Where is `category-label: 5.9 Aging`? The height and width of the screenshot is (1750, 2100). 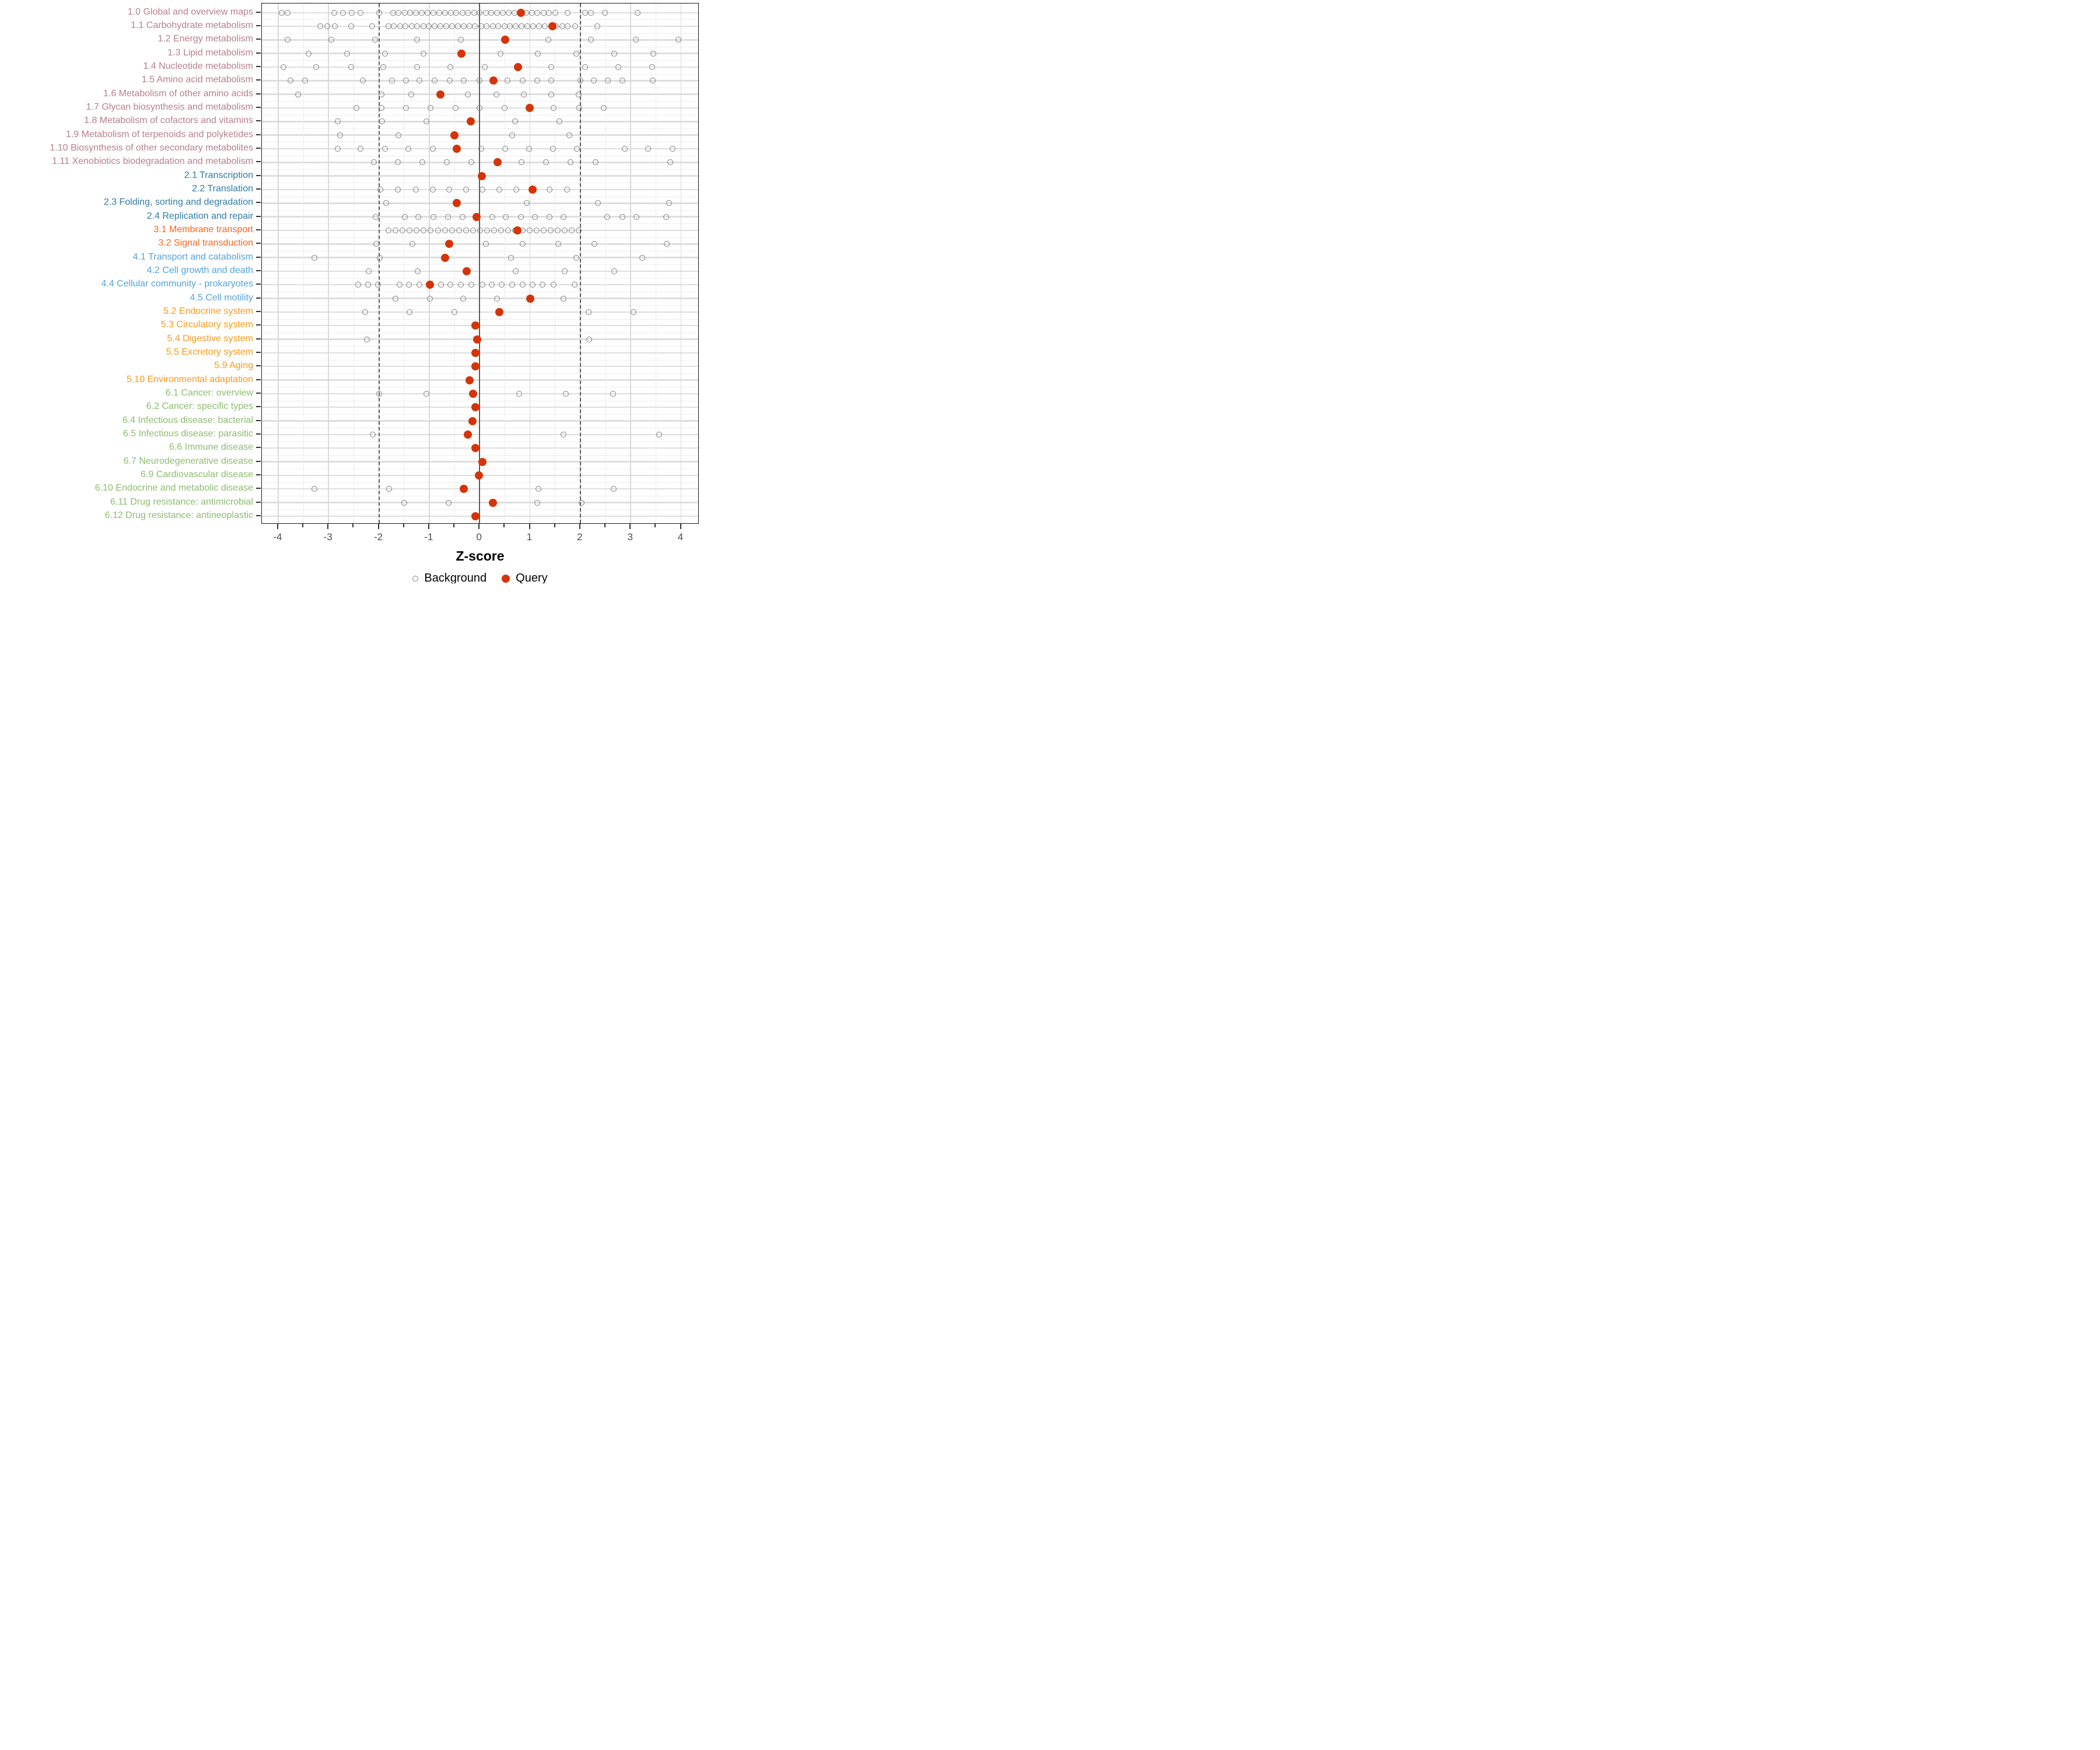 category-label: 5.9 Aging is located at coordinates (233, 365).